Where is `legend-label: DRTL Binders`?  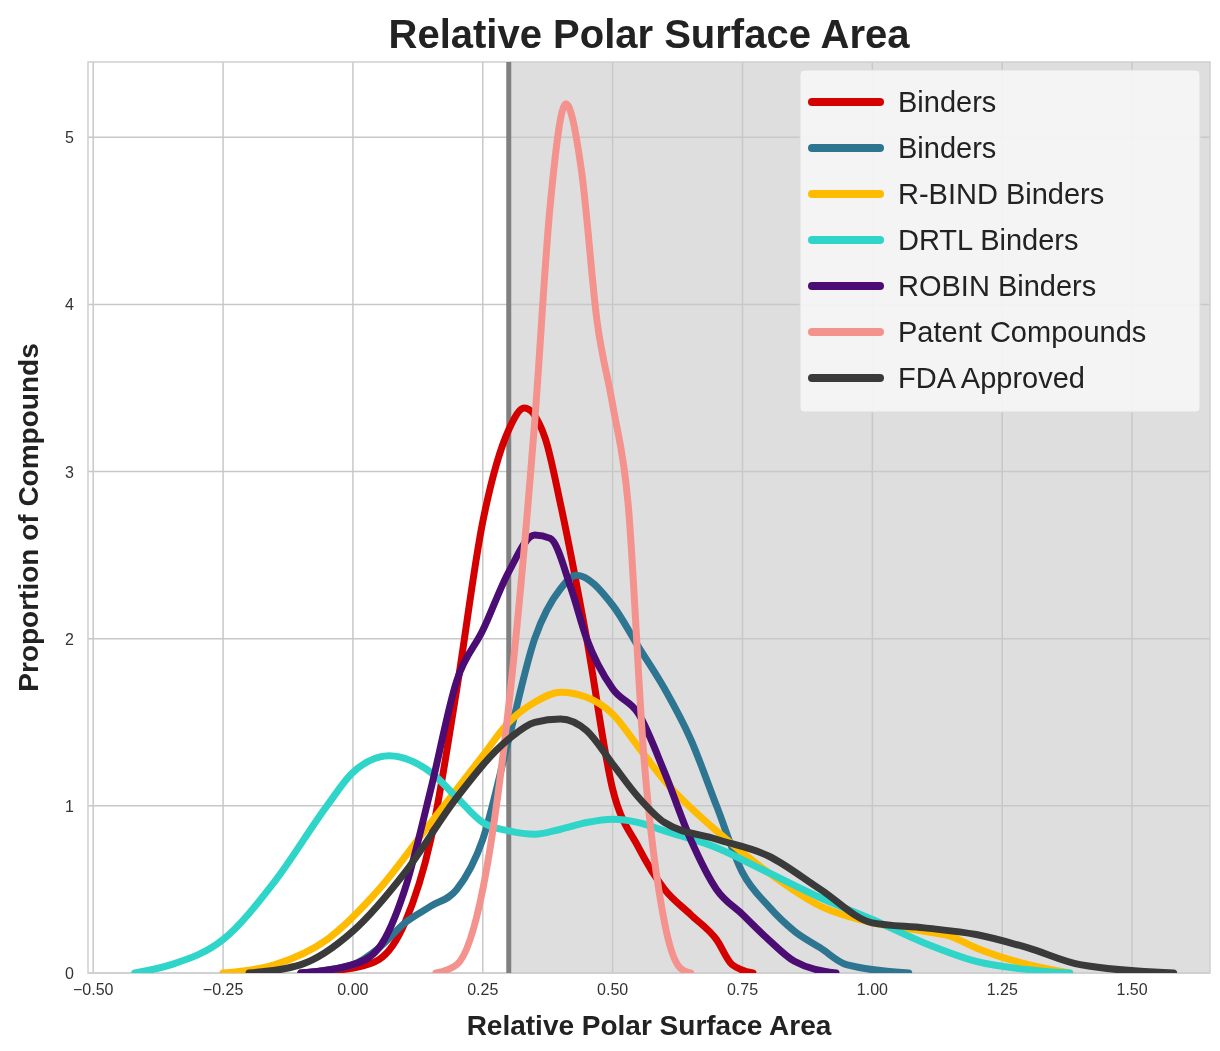 legend-label: DRTL Binders is located at coordinates (988, 240).